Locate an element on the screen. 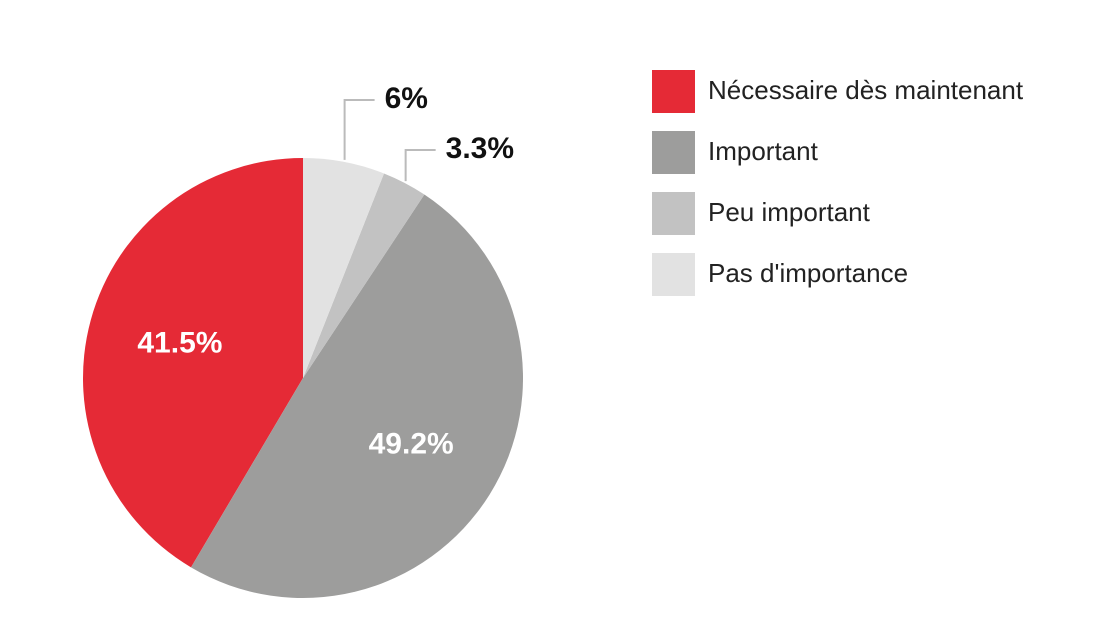  legend-label: Peu important is located at coordinates (789, 212).